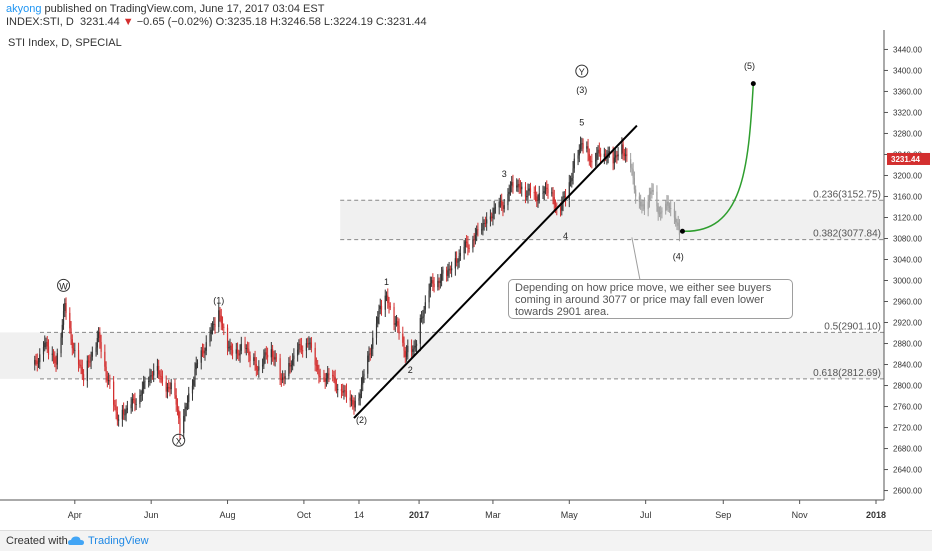 Image resolution: width=932 pixels, height=551 pixels. Describe the element at coordinates (678, 256) in the screenshot. I see `wave-label: (4)` at that location.